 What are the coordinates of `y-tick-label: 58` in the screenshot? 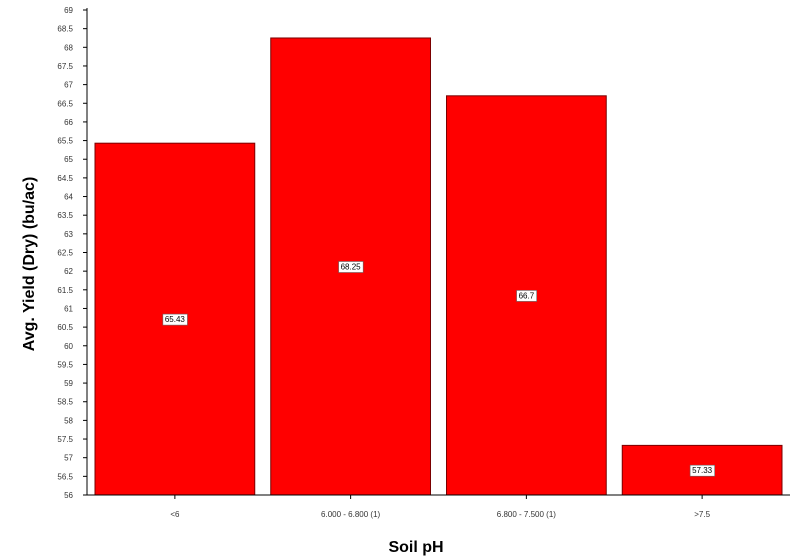 It's located at (68, 420).